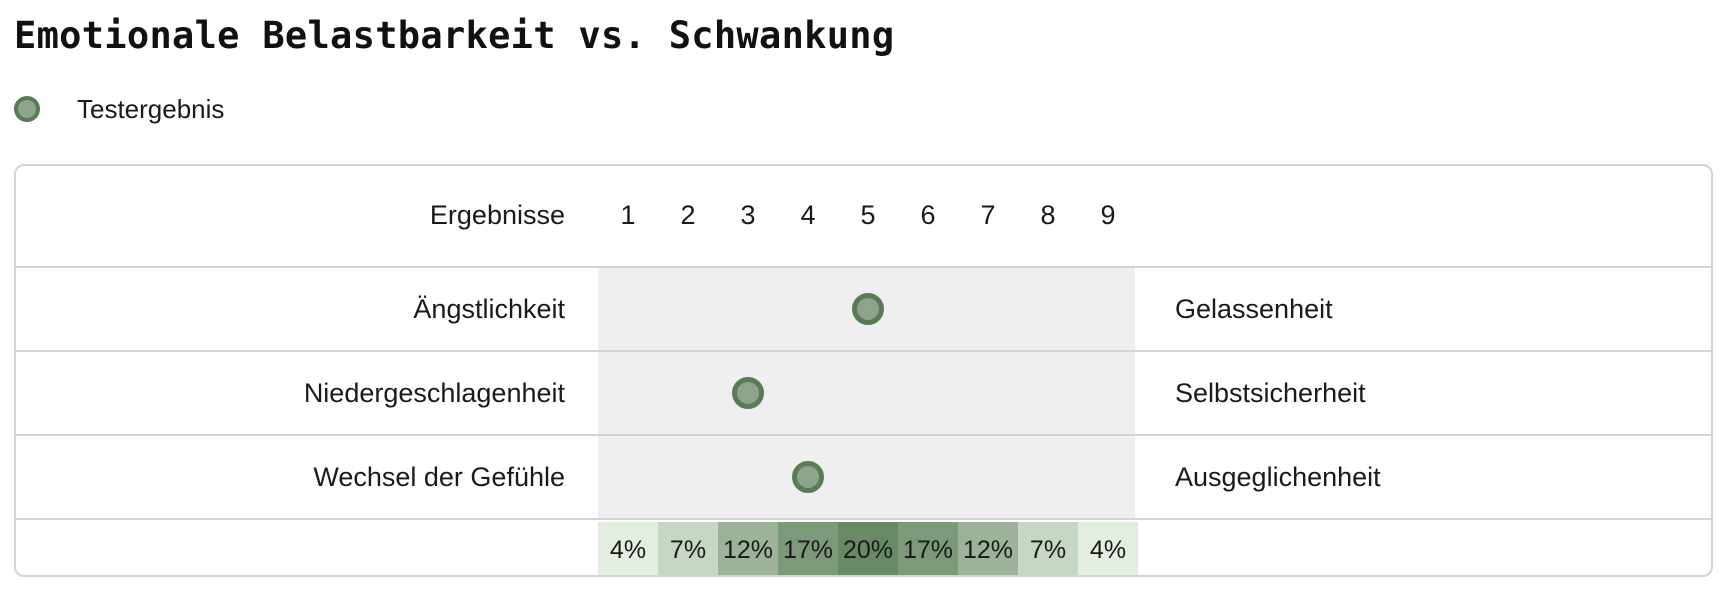 Image resolution: width=1728 pixels, height=610 pixels. What do you see at coordinates (439, 477) in the screenshot?
I see `trait-left-label: Wechsel der Gefühle` at bounding box center [439, 477].